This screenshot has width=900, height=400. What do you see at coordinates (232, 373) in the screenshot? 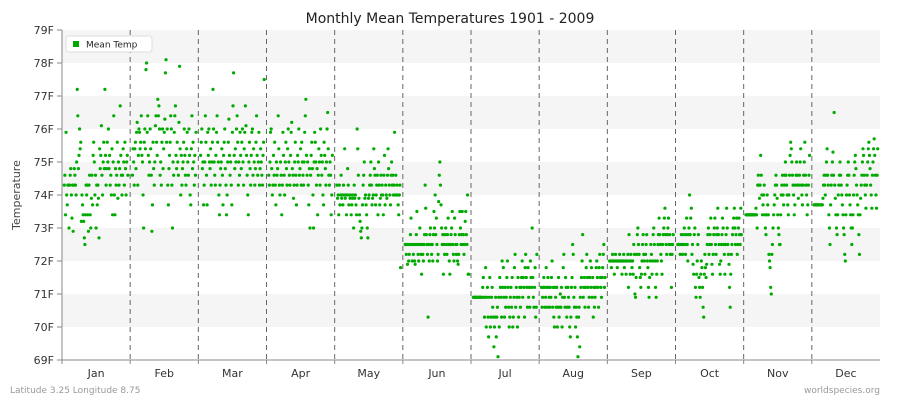
I see `x-tick-label: Mar` at bounding box center [232, 373].